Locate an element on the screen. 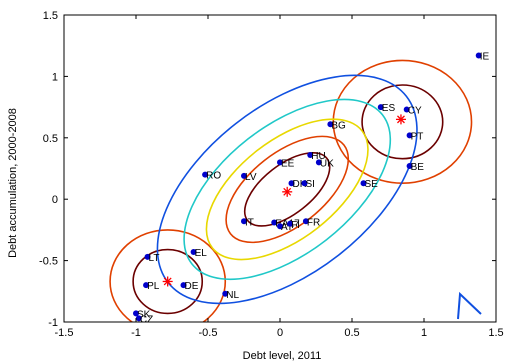 Image resolution: width=506 pixels, height=364 pixels. point-label: IE is located at coordinates (485, 57).